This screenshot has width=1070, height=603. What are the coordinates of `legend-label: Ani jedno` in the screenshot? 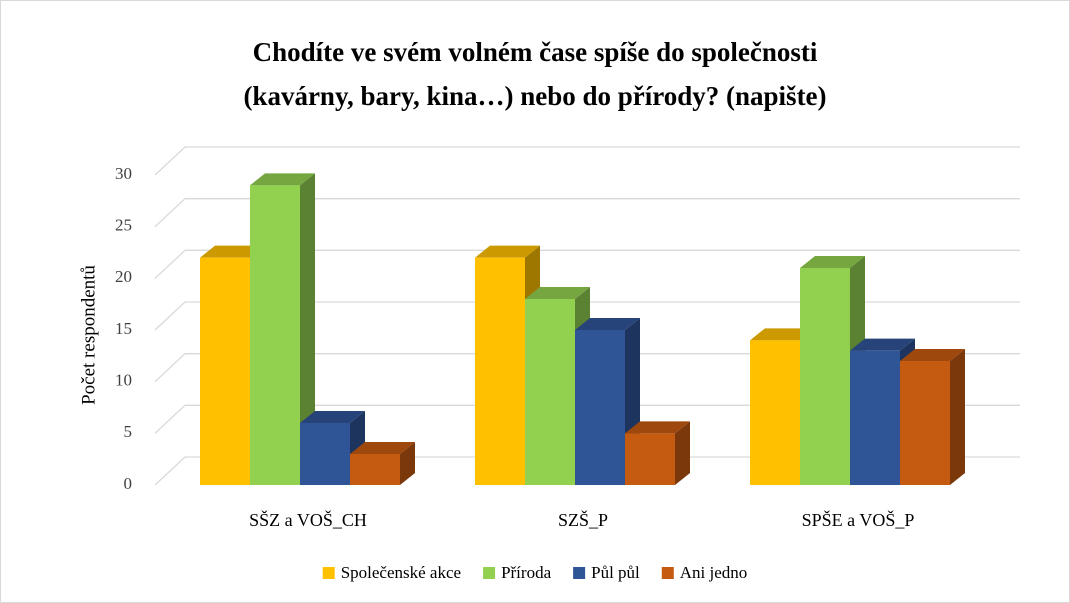 It's located at (714, 572).